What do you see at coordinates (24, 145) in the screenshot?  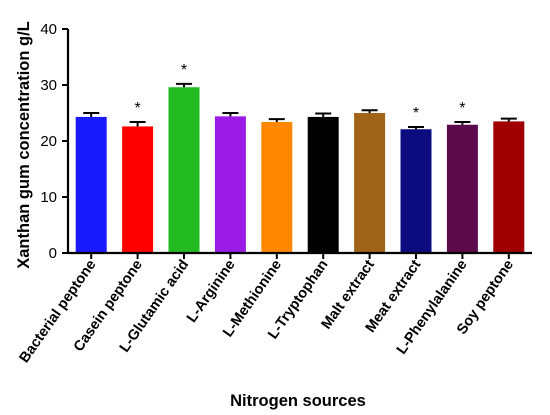 I see `y-axis-title: Xanthan gum concentration g/L` at bounding box center [24, 145].